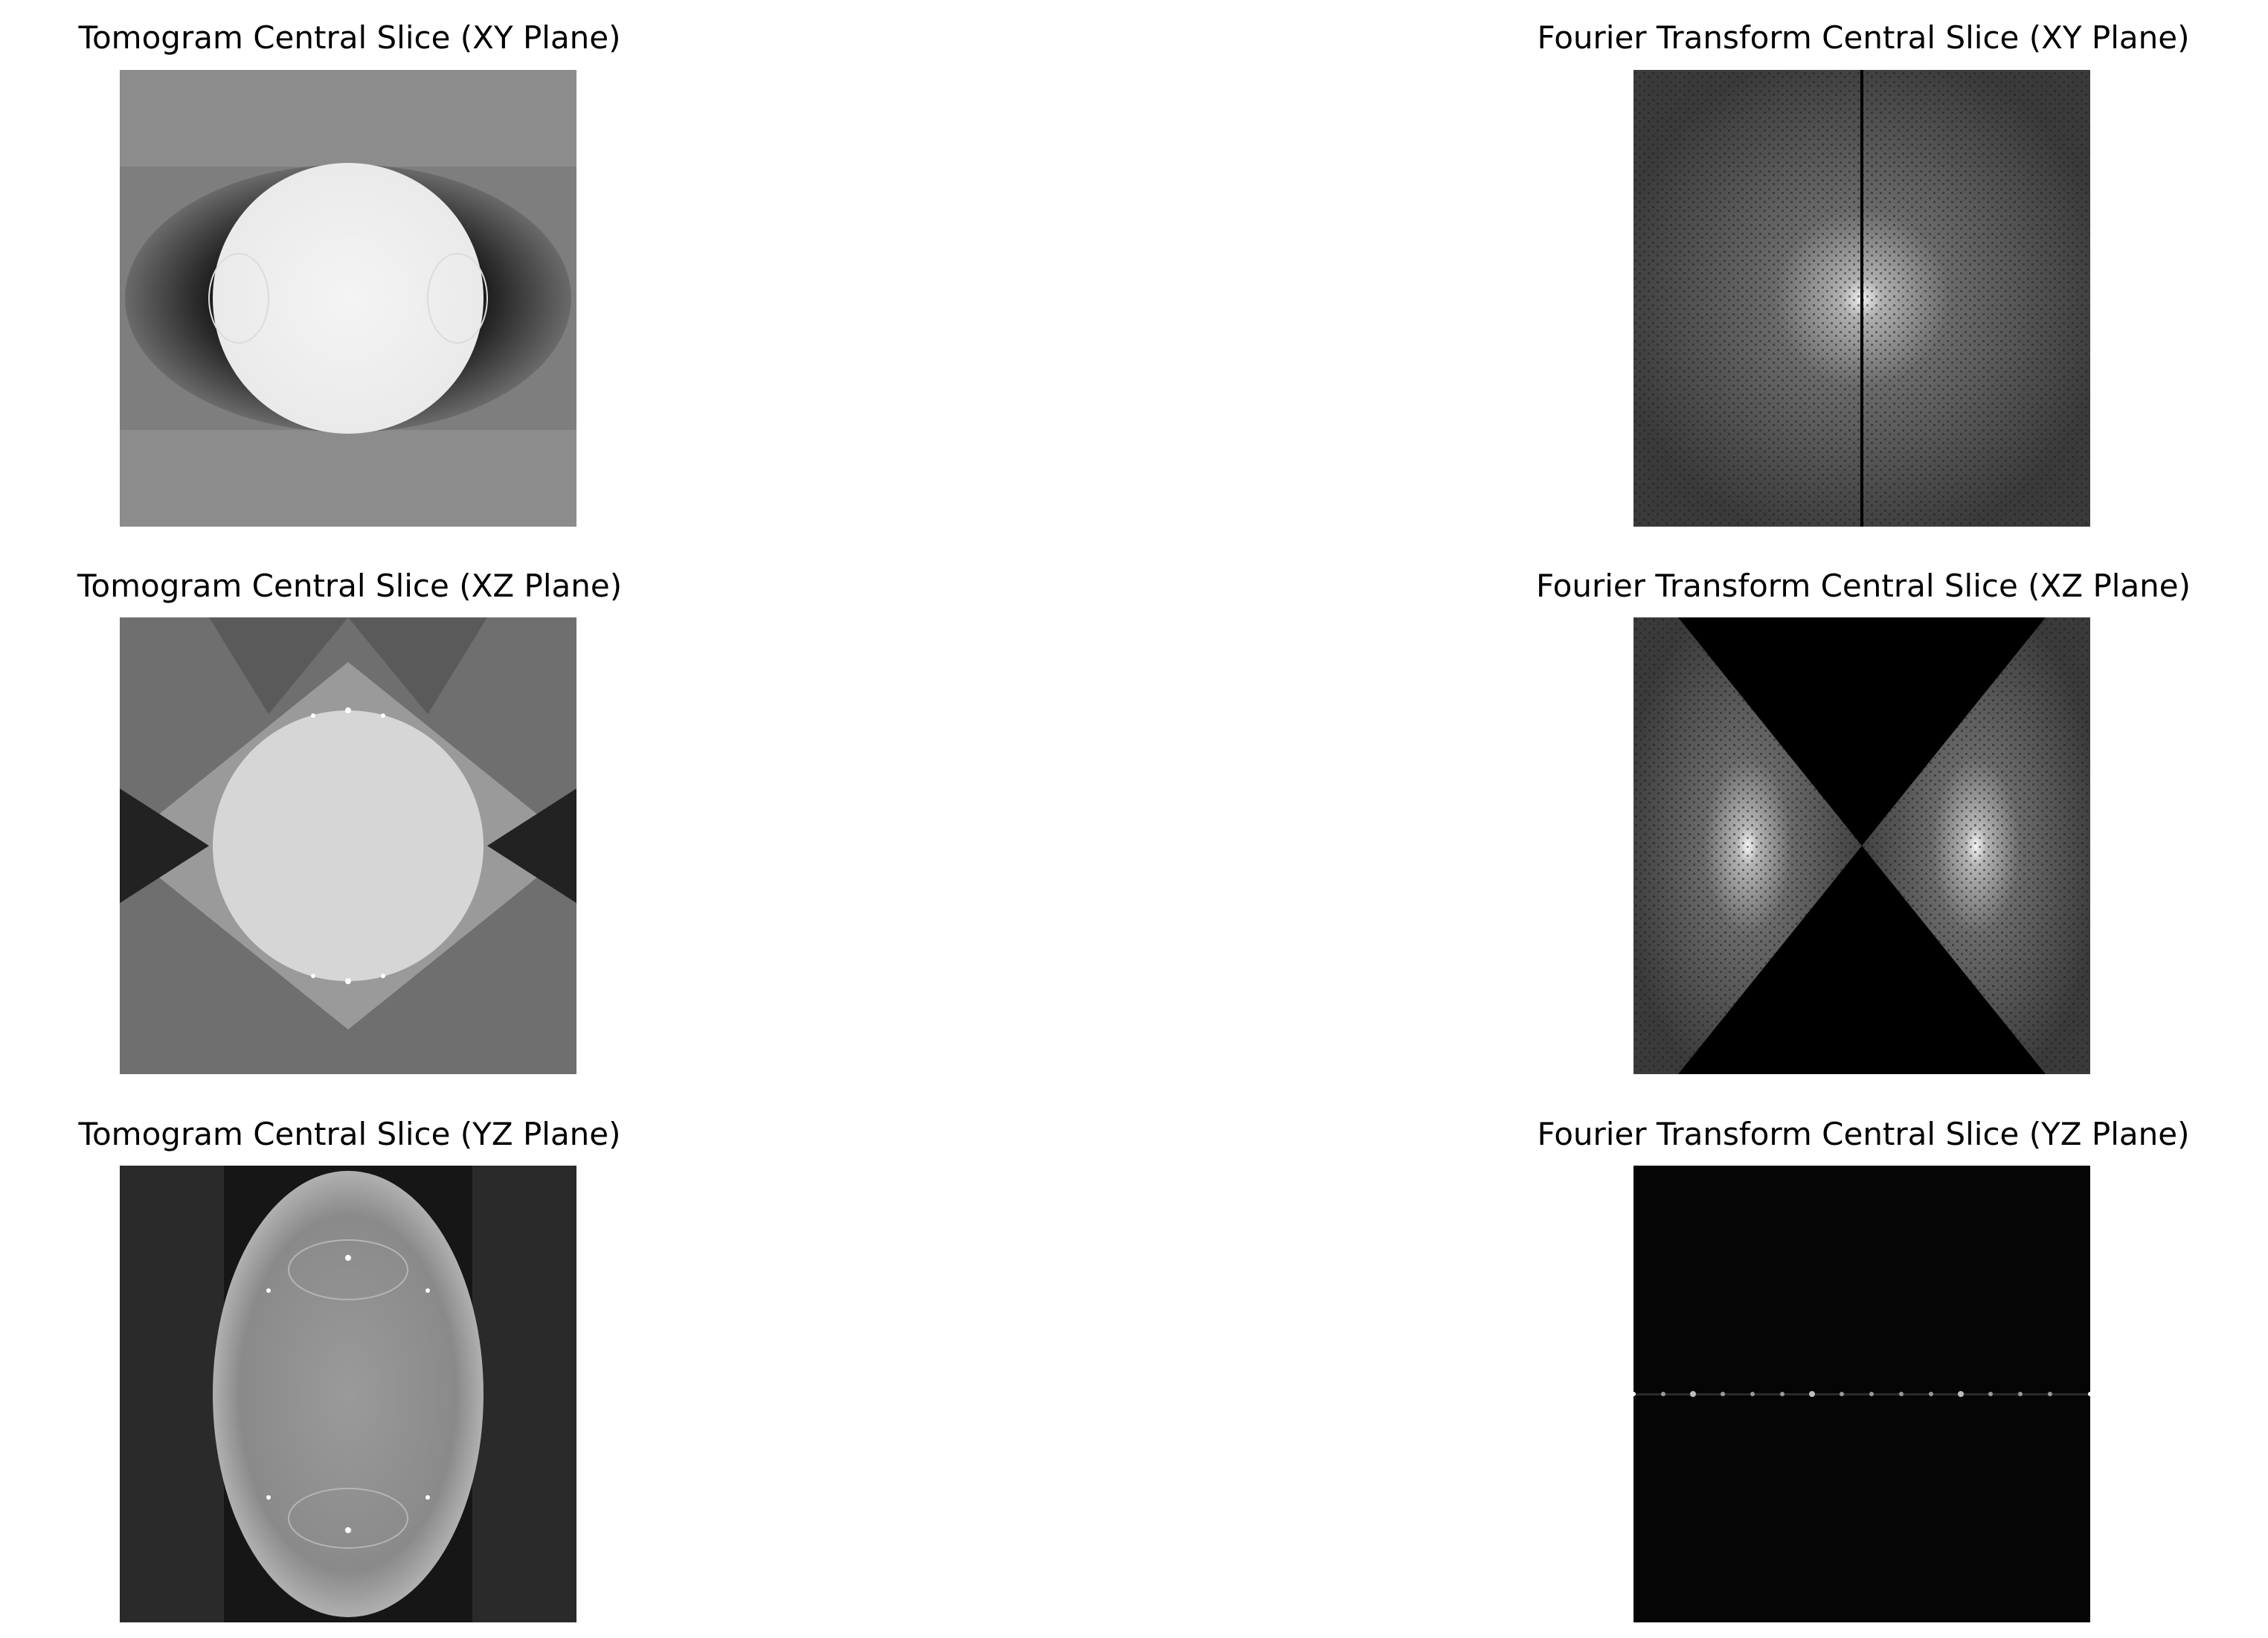 This screenshot has width=2268, height=1638. What do you see at coordinates (348, 298) in the screenshot?
I see `tomogram-xy-image` at bounding box center [348, 298].